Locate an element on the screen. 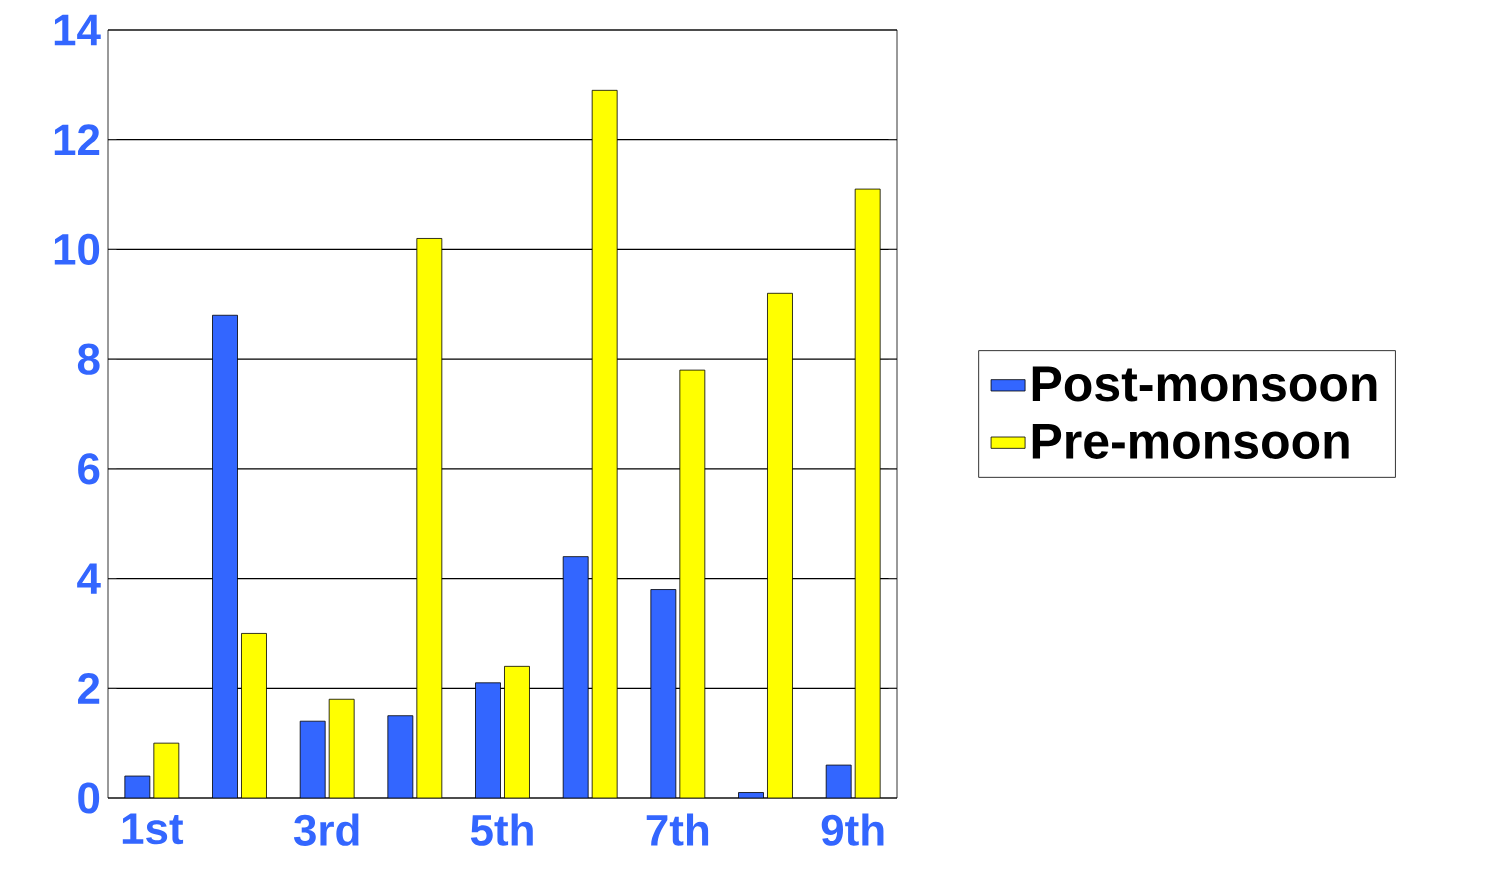 The height and width of the screenshot is (870, 1489). y-tick-label: 4 is located at coordinates (89, 578).